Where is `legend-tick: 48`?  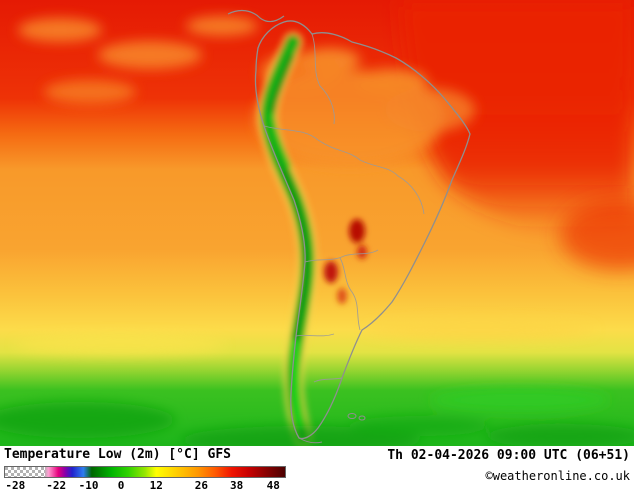
legend-tick: 48 is located at coordinates (273, 484).